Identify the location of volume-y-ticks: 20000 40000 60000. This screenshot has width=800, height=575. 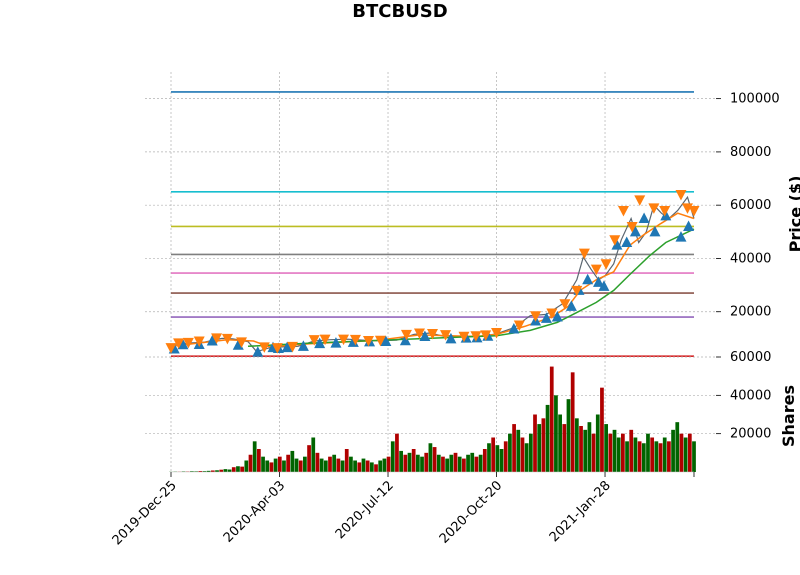
(743, 396).